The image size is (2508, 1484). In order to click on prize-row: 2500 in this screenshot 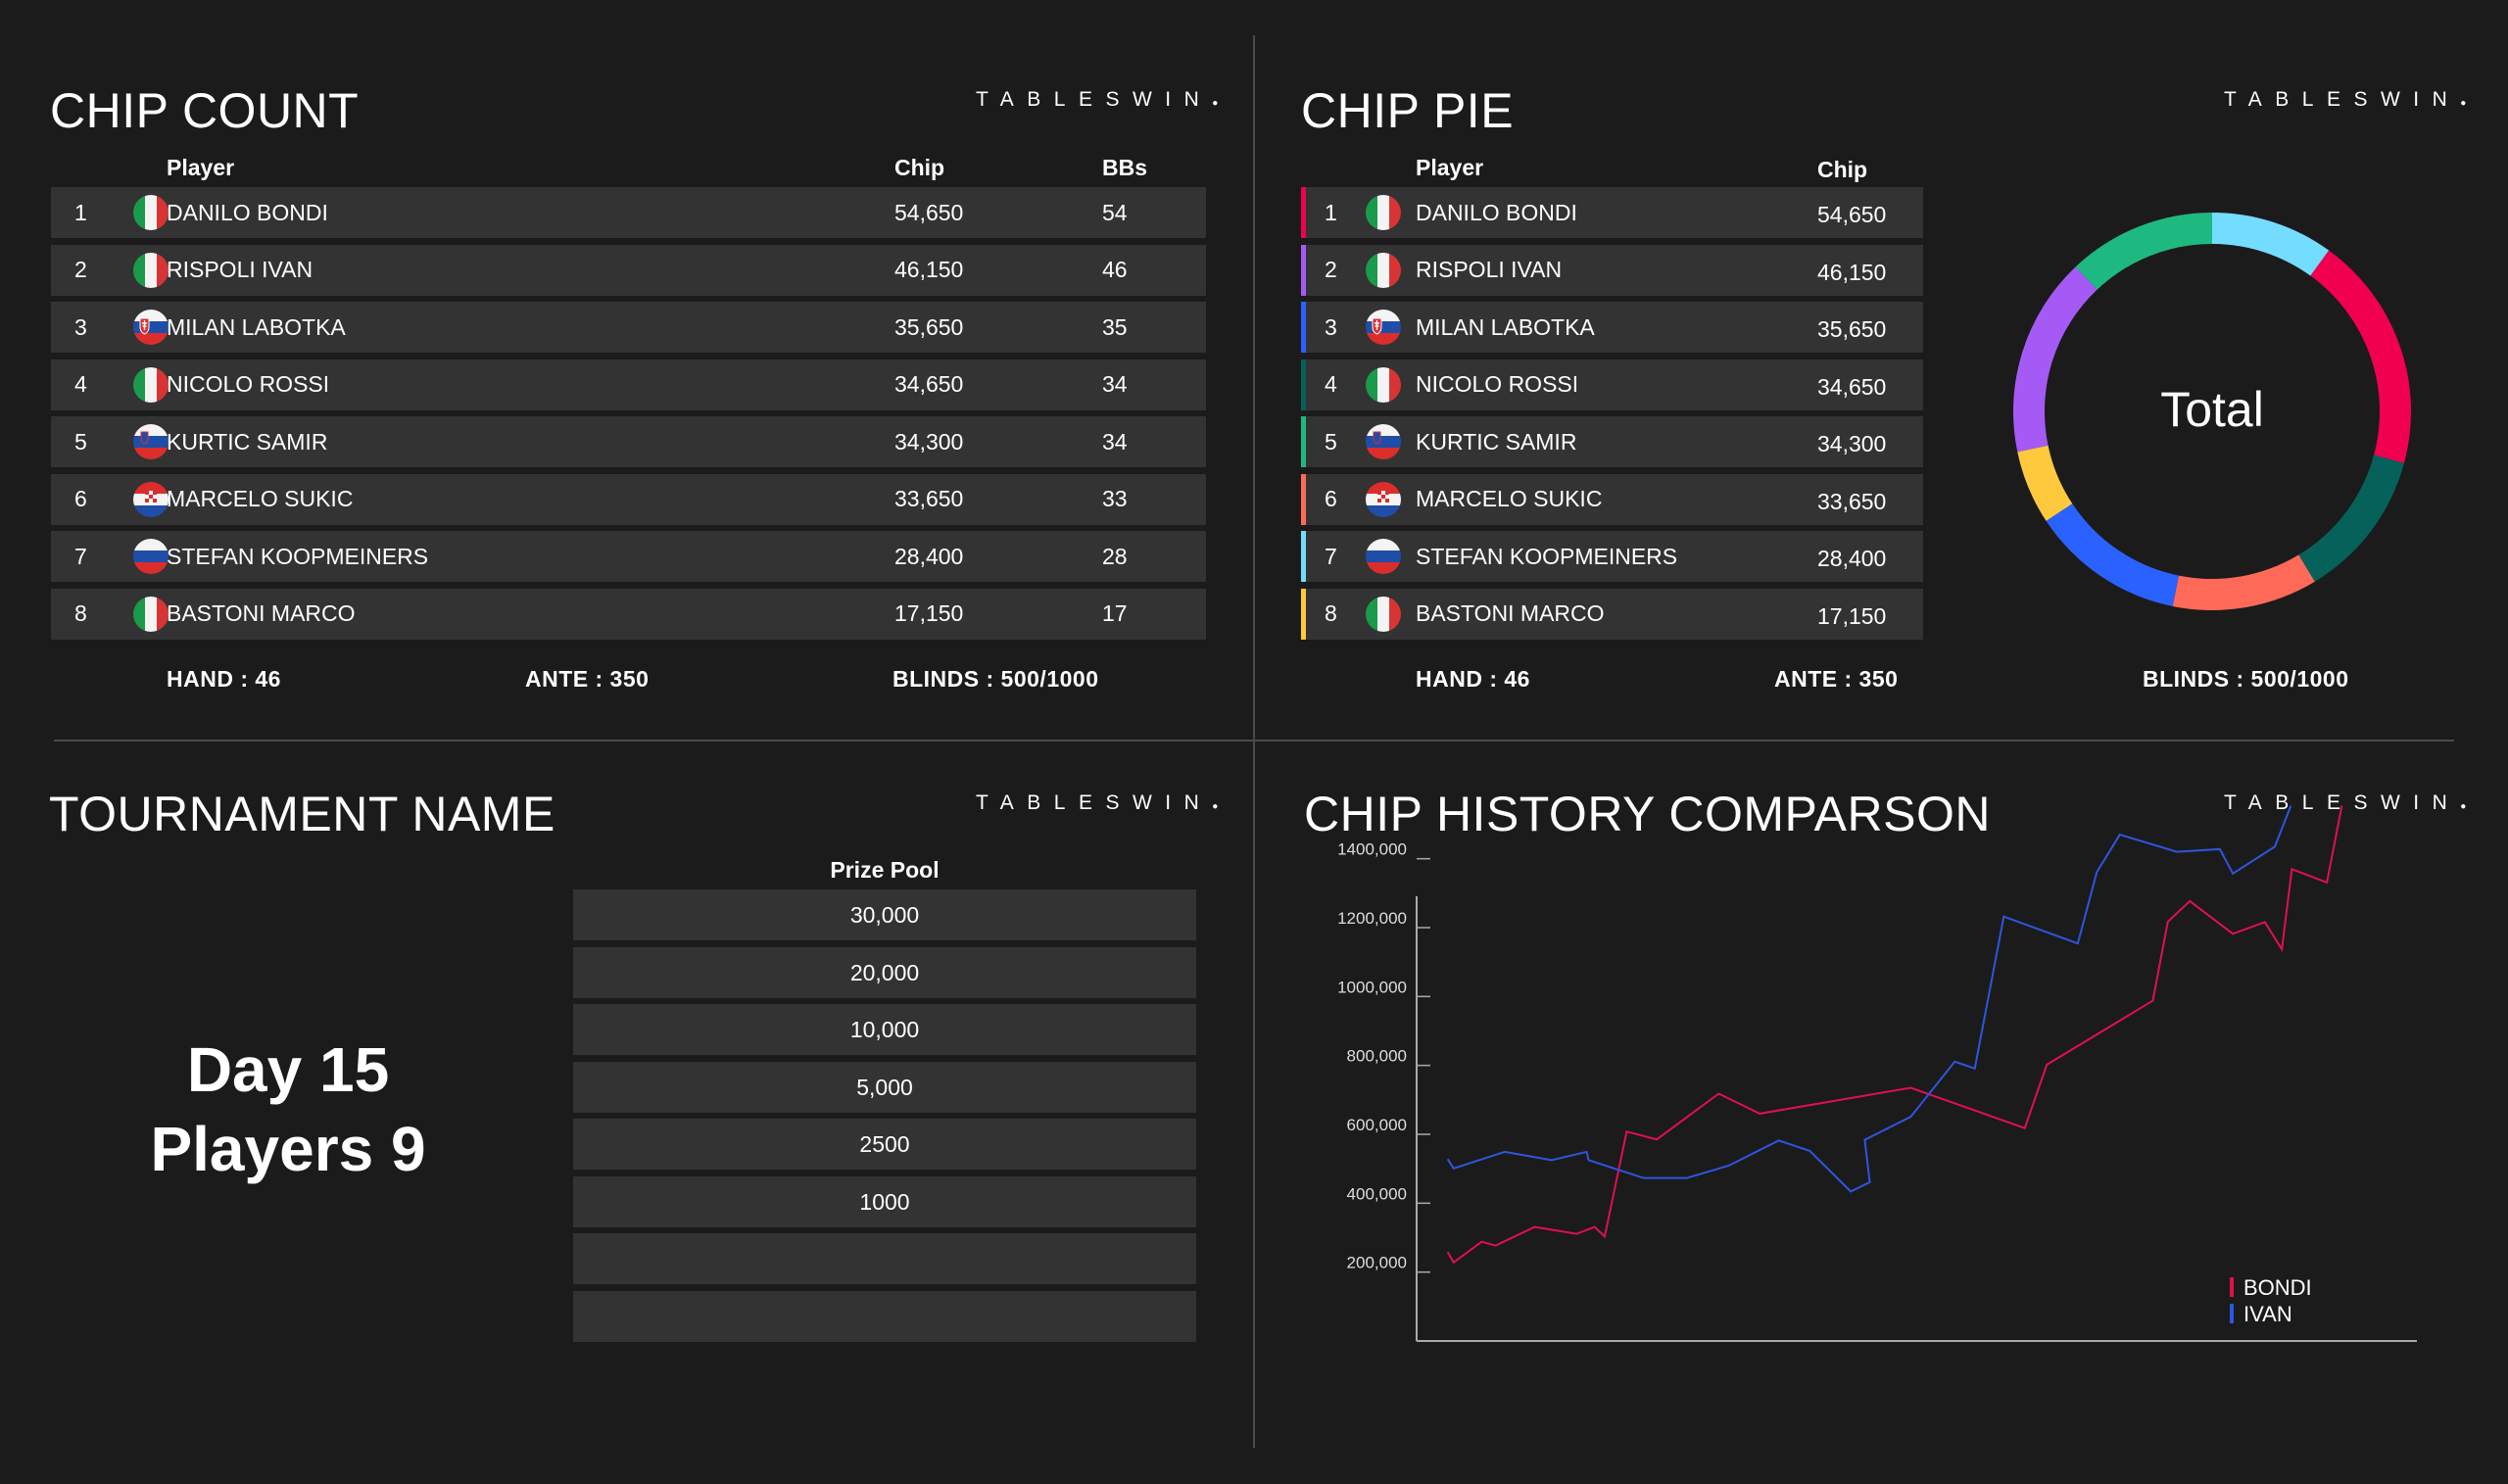, I will do `click(884, 1144)`.